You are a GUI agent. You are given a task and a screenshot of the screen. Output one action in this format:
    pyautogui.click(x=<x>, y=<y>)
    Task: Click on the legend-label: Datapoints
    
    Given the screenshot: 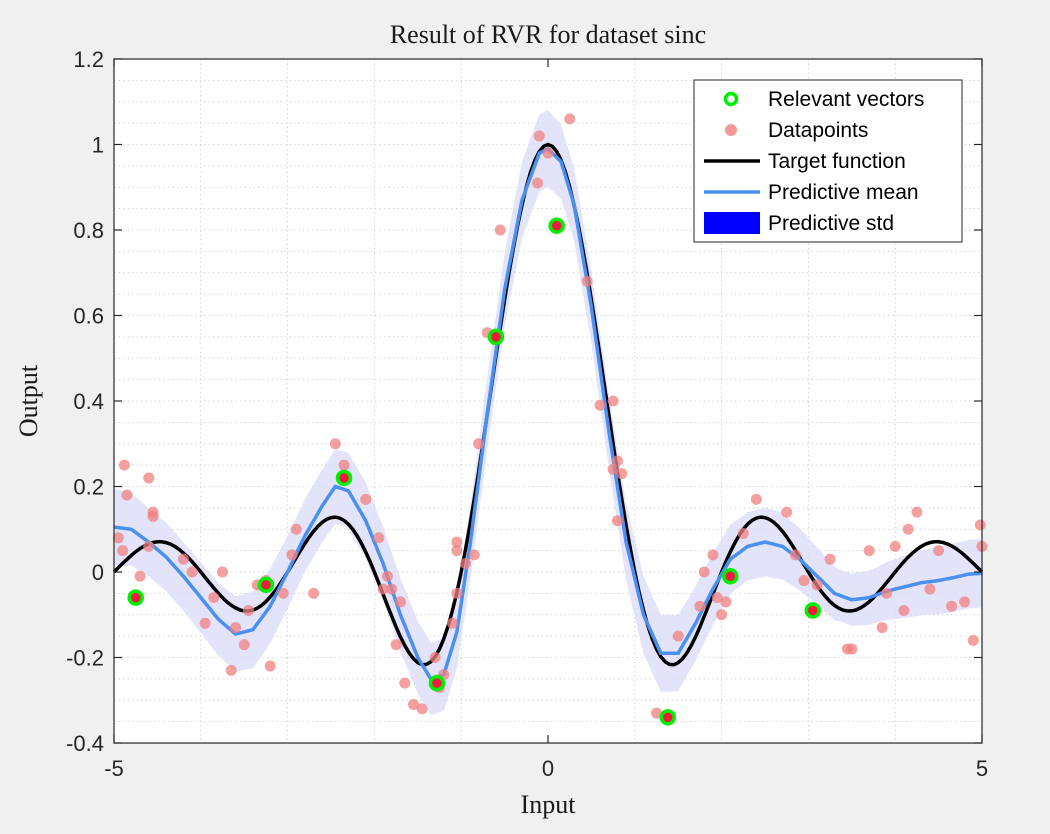 What is the action you would take?
    pyautogui.click(x=818, y=130)
    